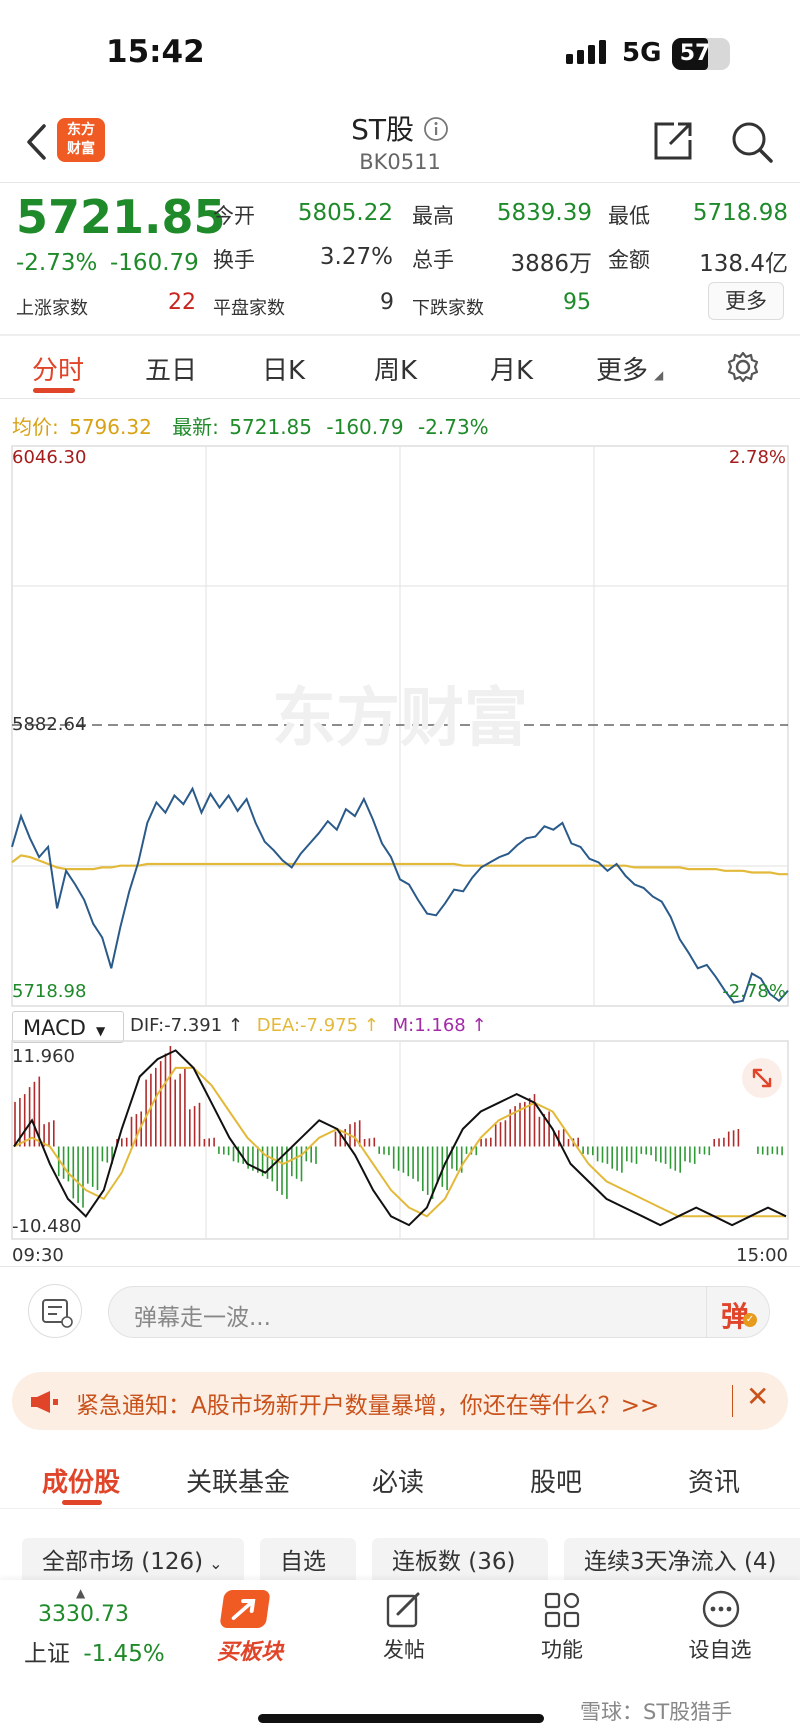  What do you see at coordinates (439, 1025) in the screenshot?
I see `m-value: M:1.168 ↑` at bounding box center [439, 1025].